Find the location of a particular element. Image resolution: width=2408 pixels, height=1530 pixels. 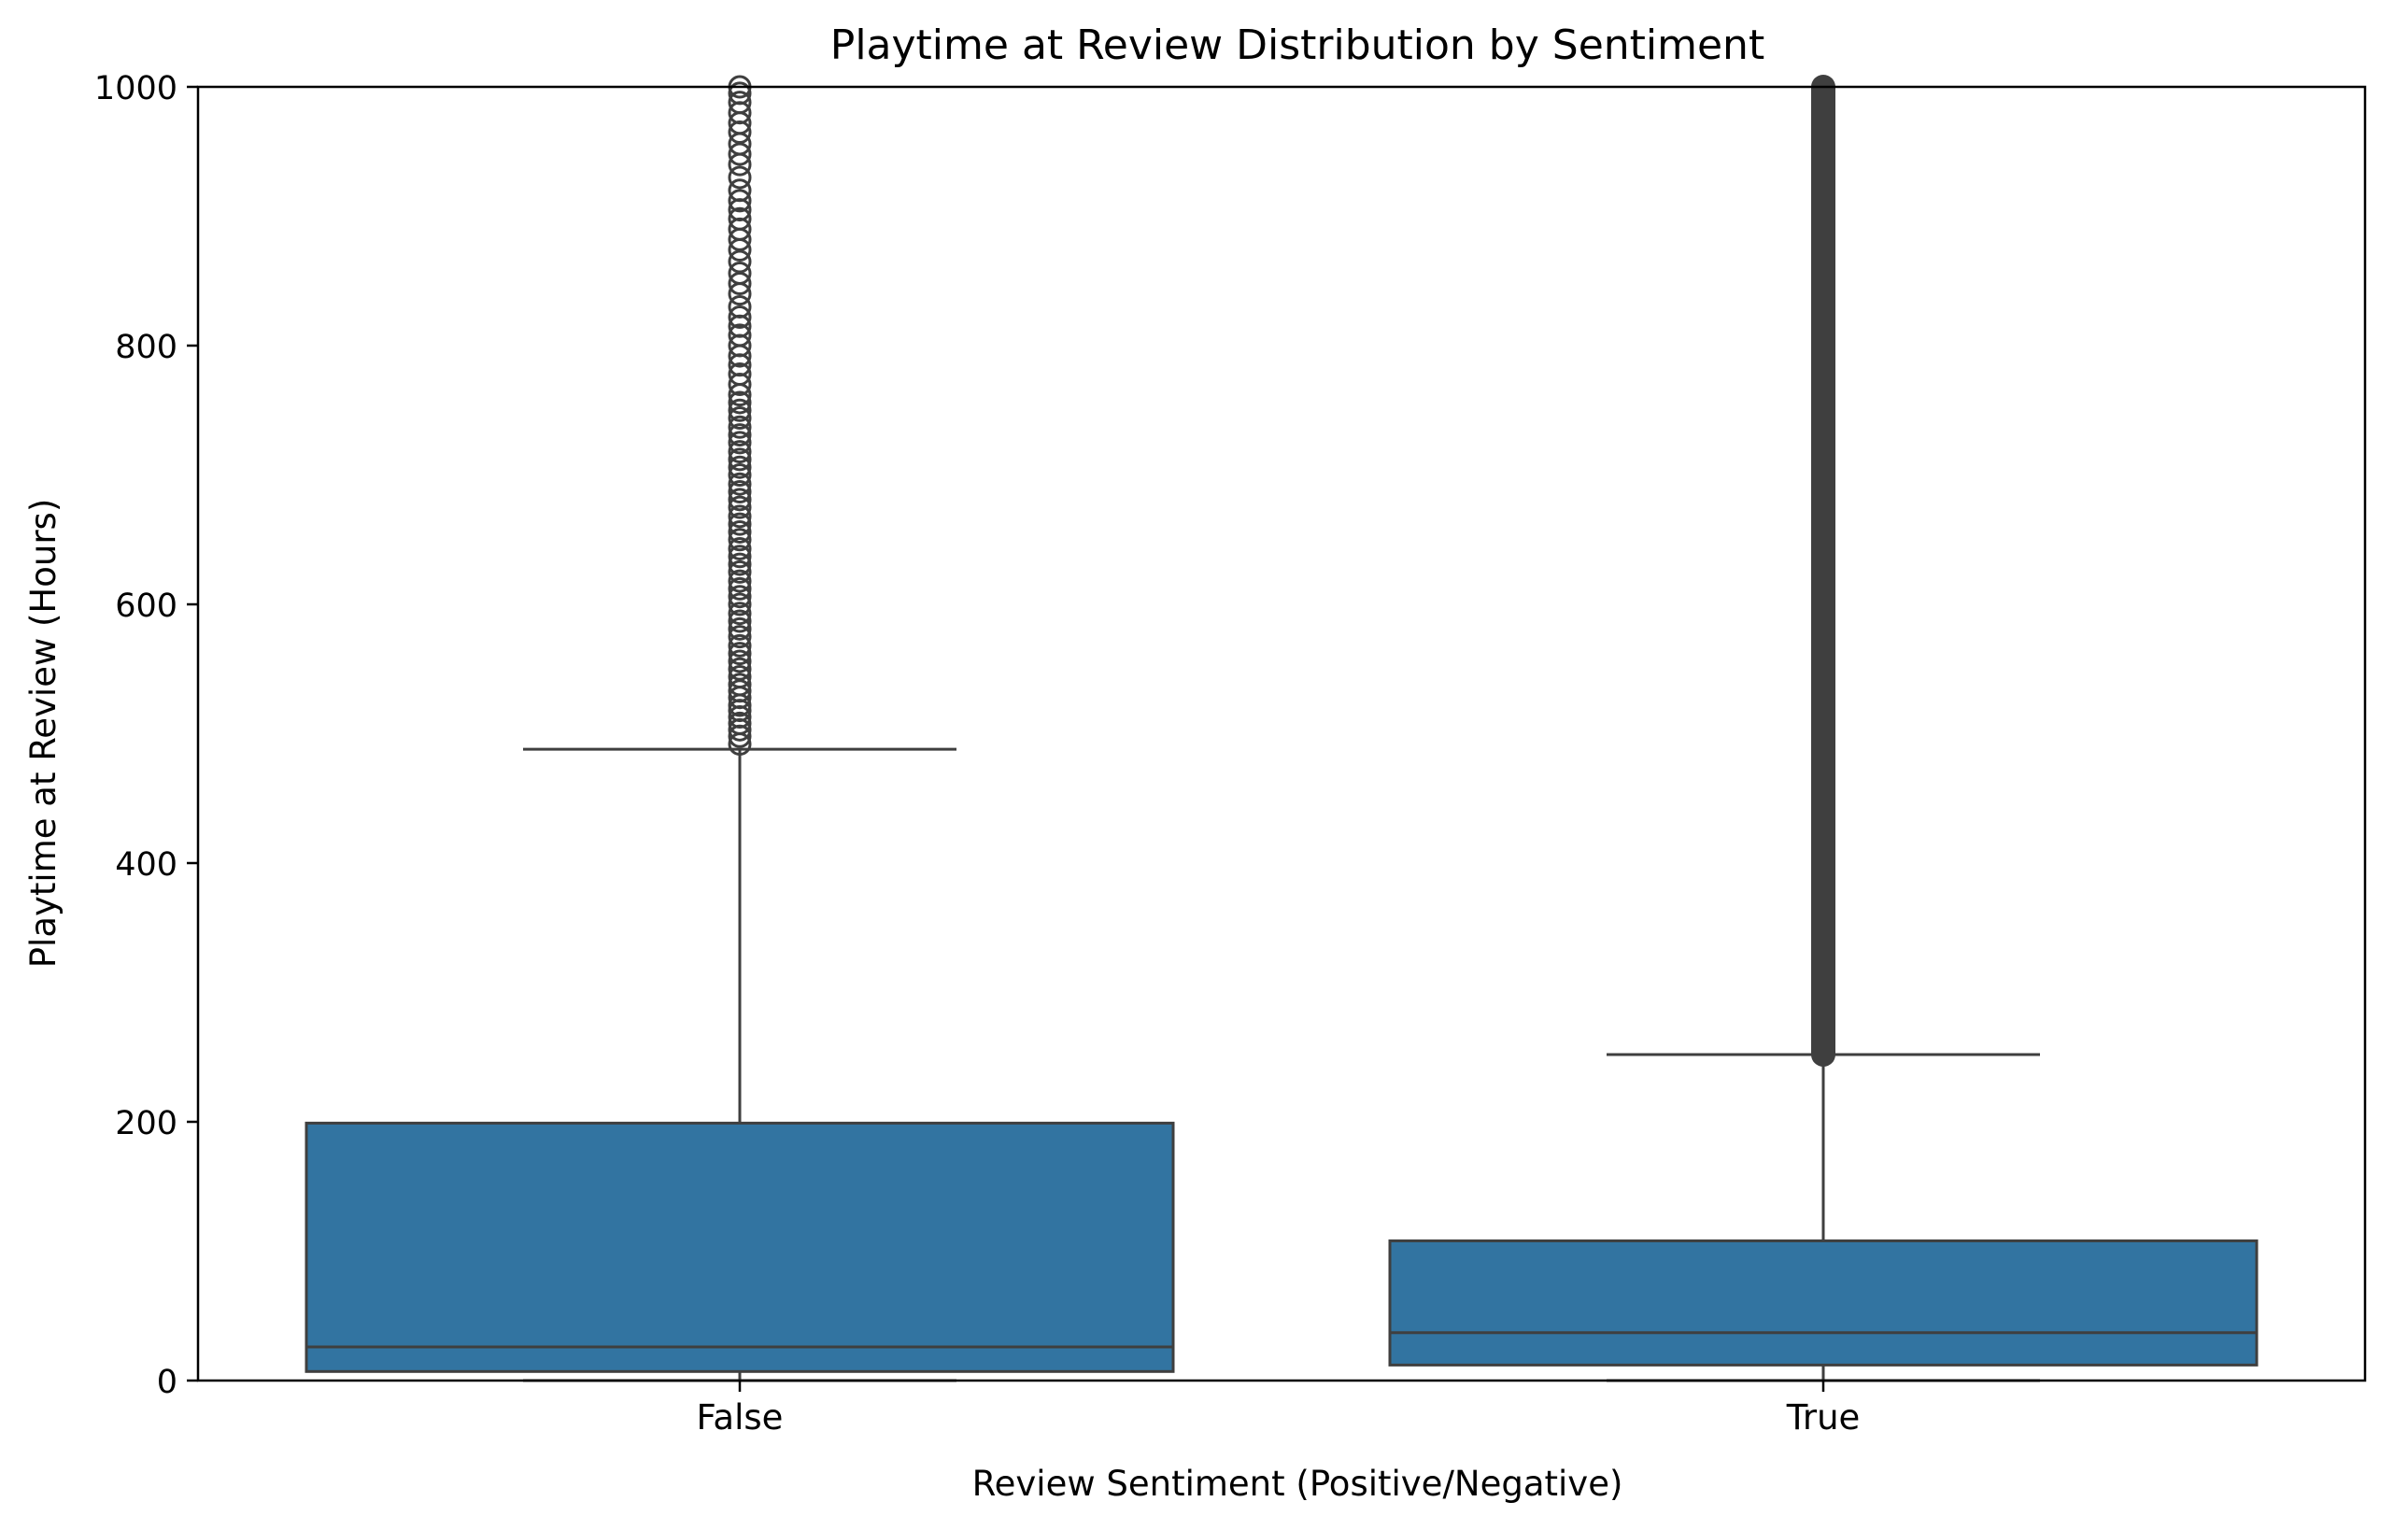

y-tick-label: 400 is located at coordinates (146, 865).